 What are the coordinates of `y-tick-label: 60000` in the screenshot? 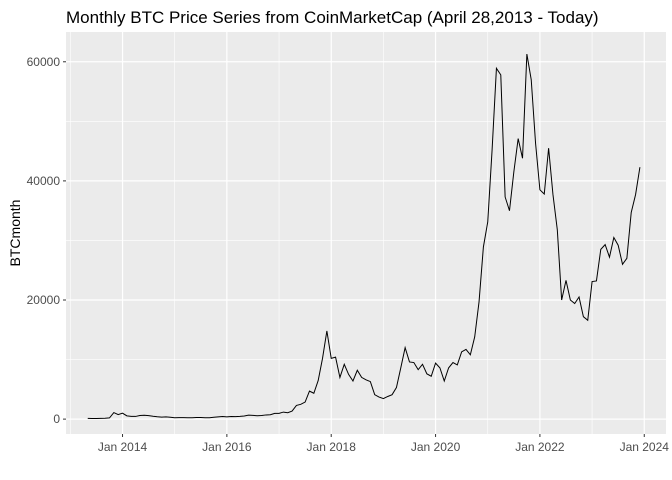 It's located at (44, 62).